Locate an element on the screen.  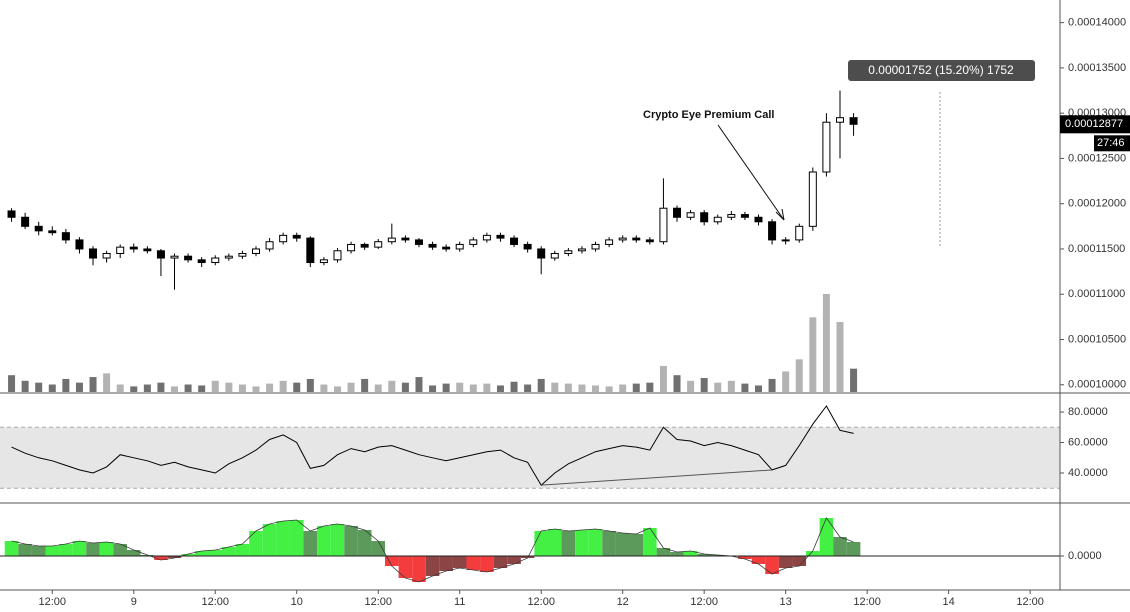
last-price-box is located at coordinates (1095, 124).